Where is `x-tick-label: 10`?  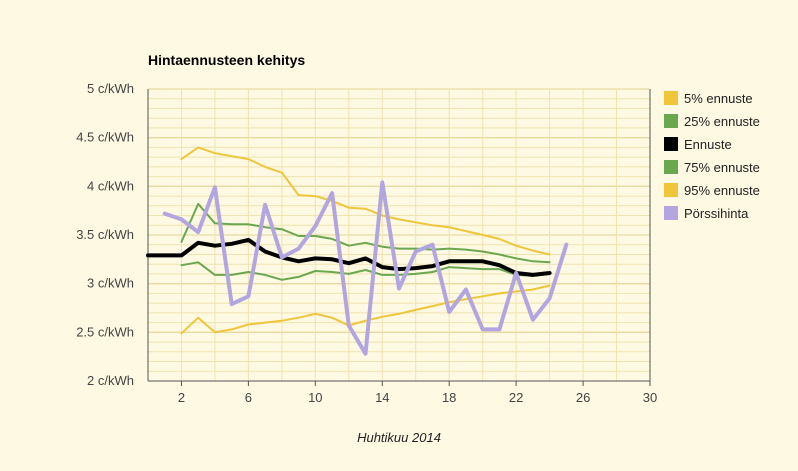
x-tick-label: 10 is located at coordinates (315, 397).